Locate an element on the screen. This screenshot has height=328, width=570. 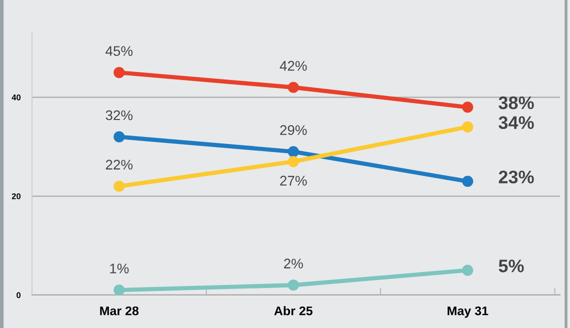
data-label: 32% is located at coordinates (119, 115).